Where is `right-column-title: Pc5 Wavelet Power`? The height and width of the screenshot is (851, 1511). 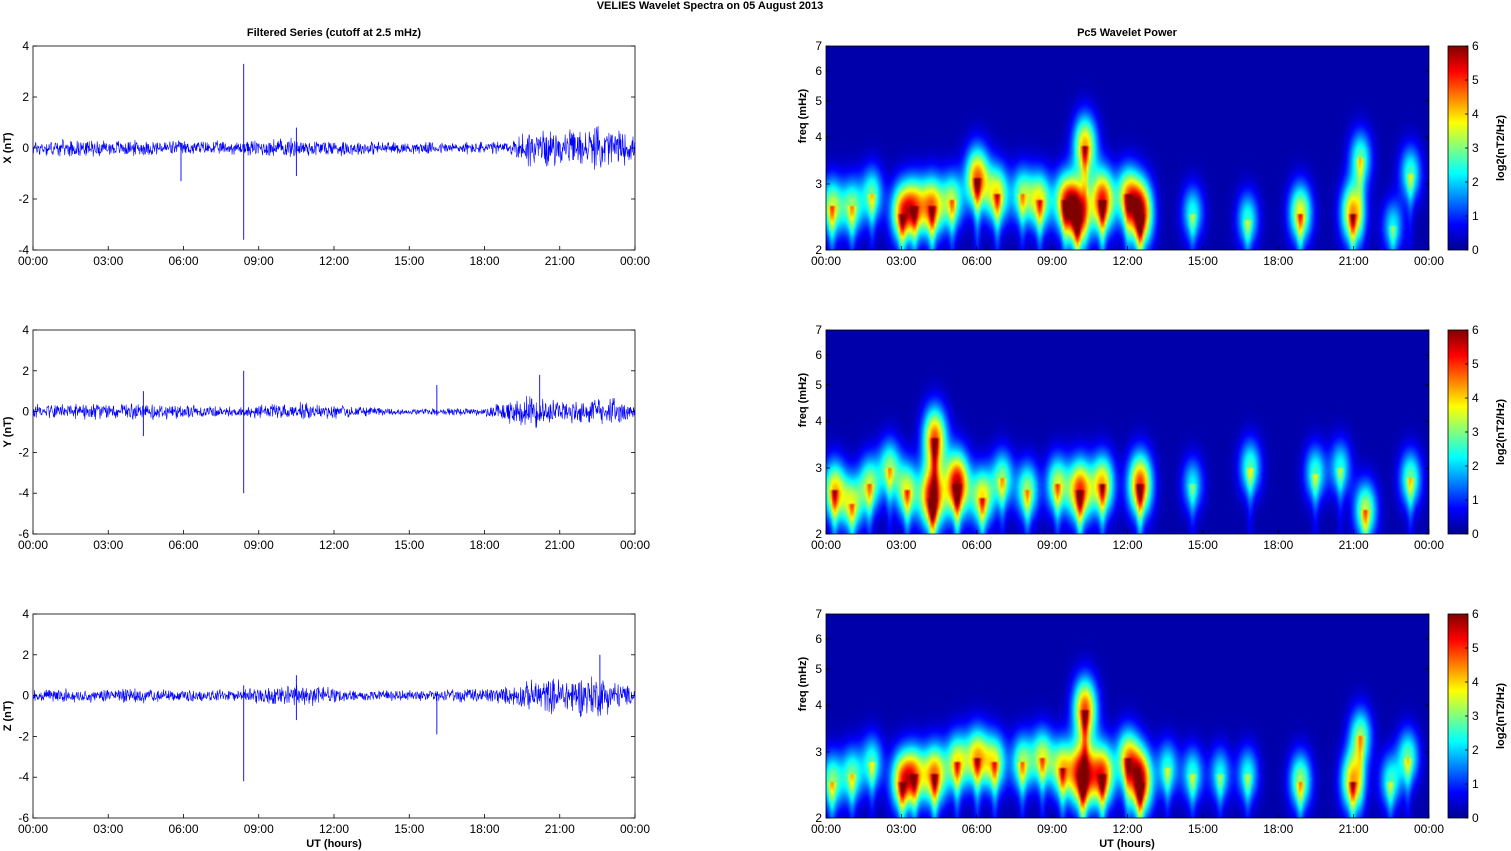
right-column-title: Pc5 Wavelet Power is located at coordinates (1127, 33).